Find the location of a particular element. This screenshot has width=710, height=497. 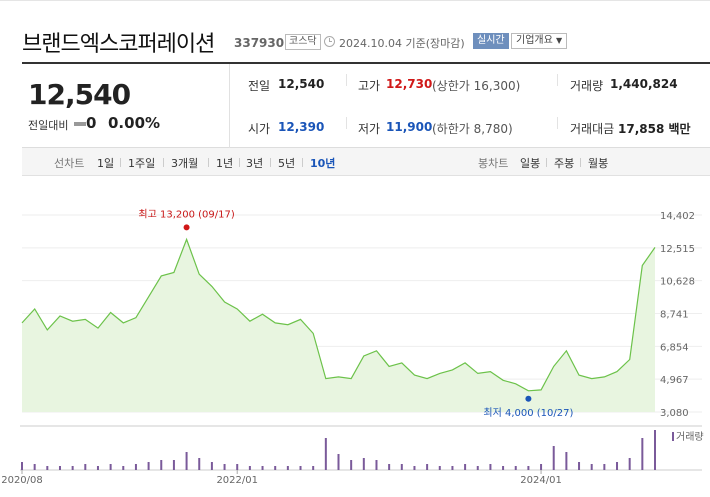

y-axis: 14,402 12,515 10,628 8,741 6,854 4,967 3,080 is located at coordinates (677, 315).